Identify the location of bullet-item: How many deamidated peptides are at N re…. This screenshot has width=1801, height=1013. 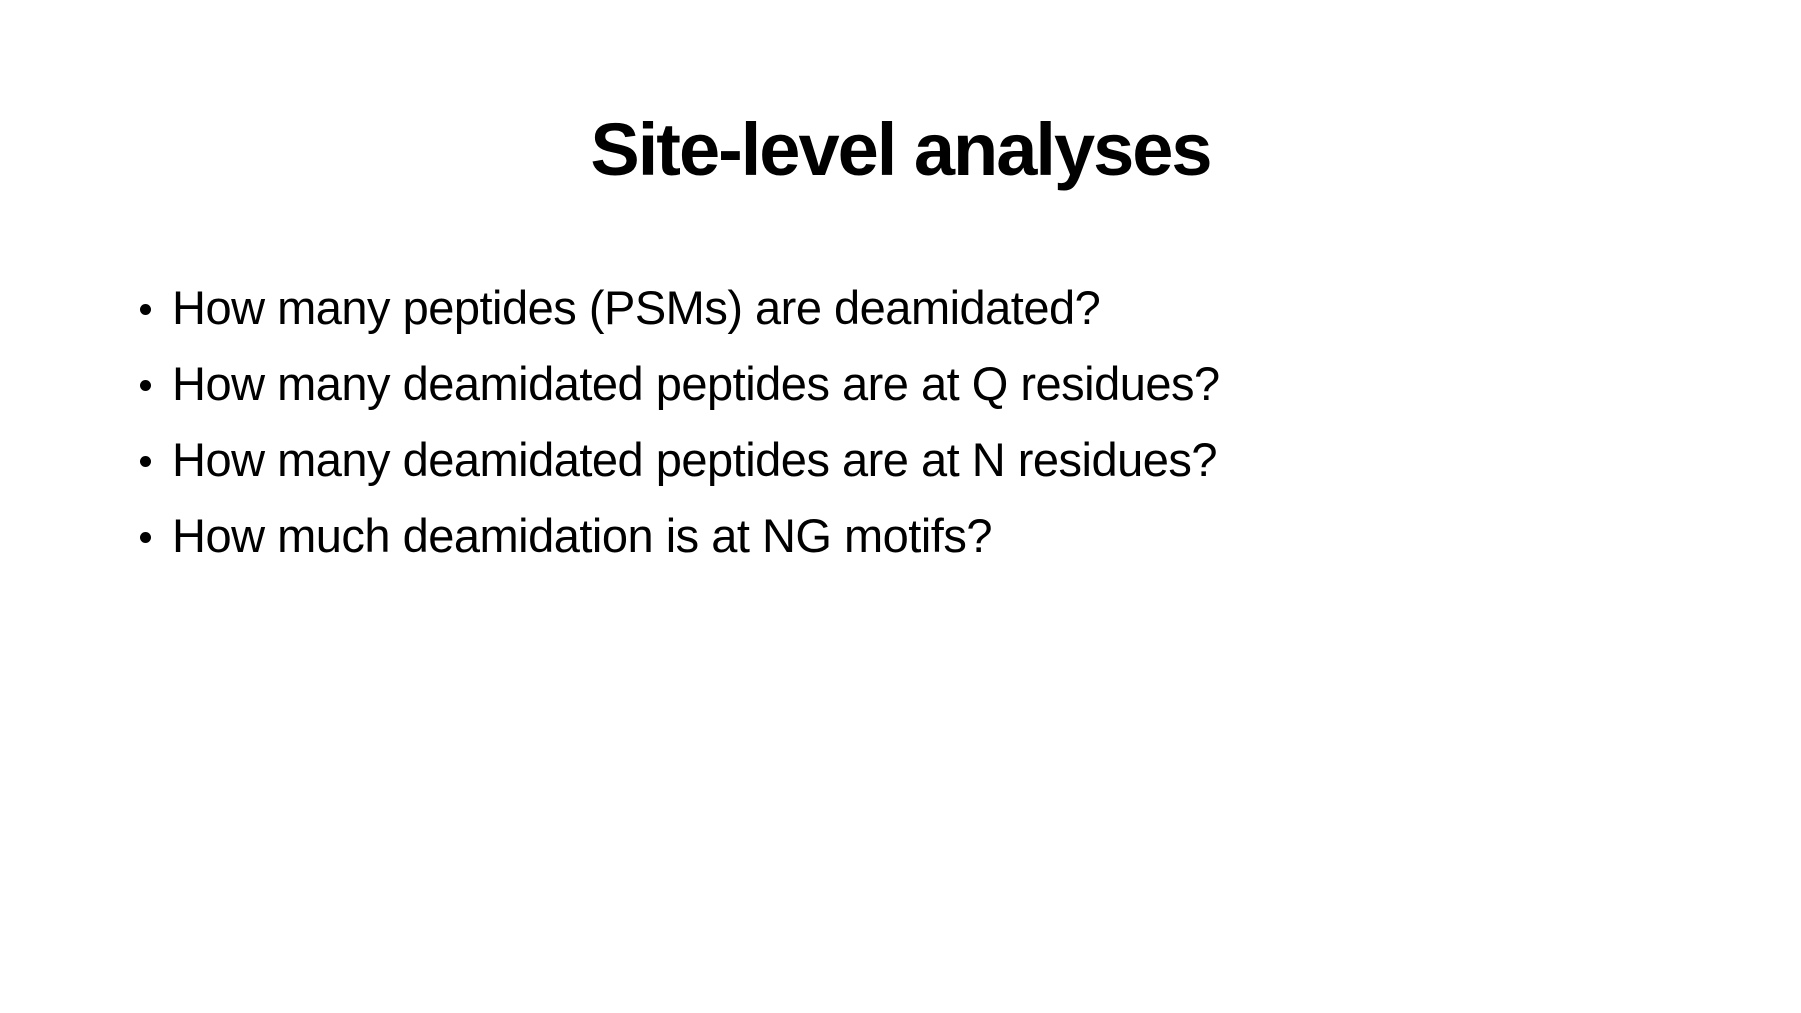
(678, 460).